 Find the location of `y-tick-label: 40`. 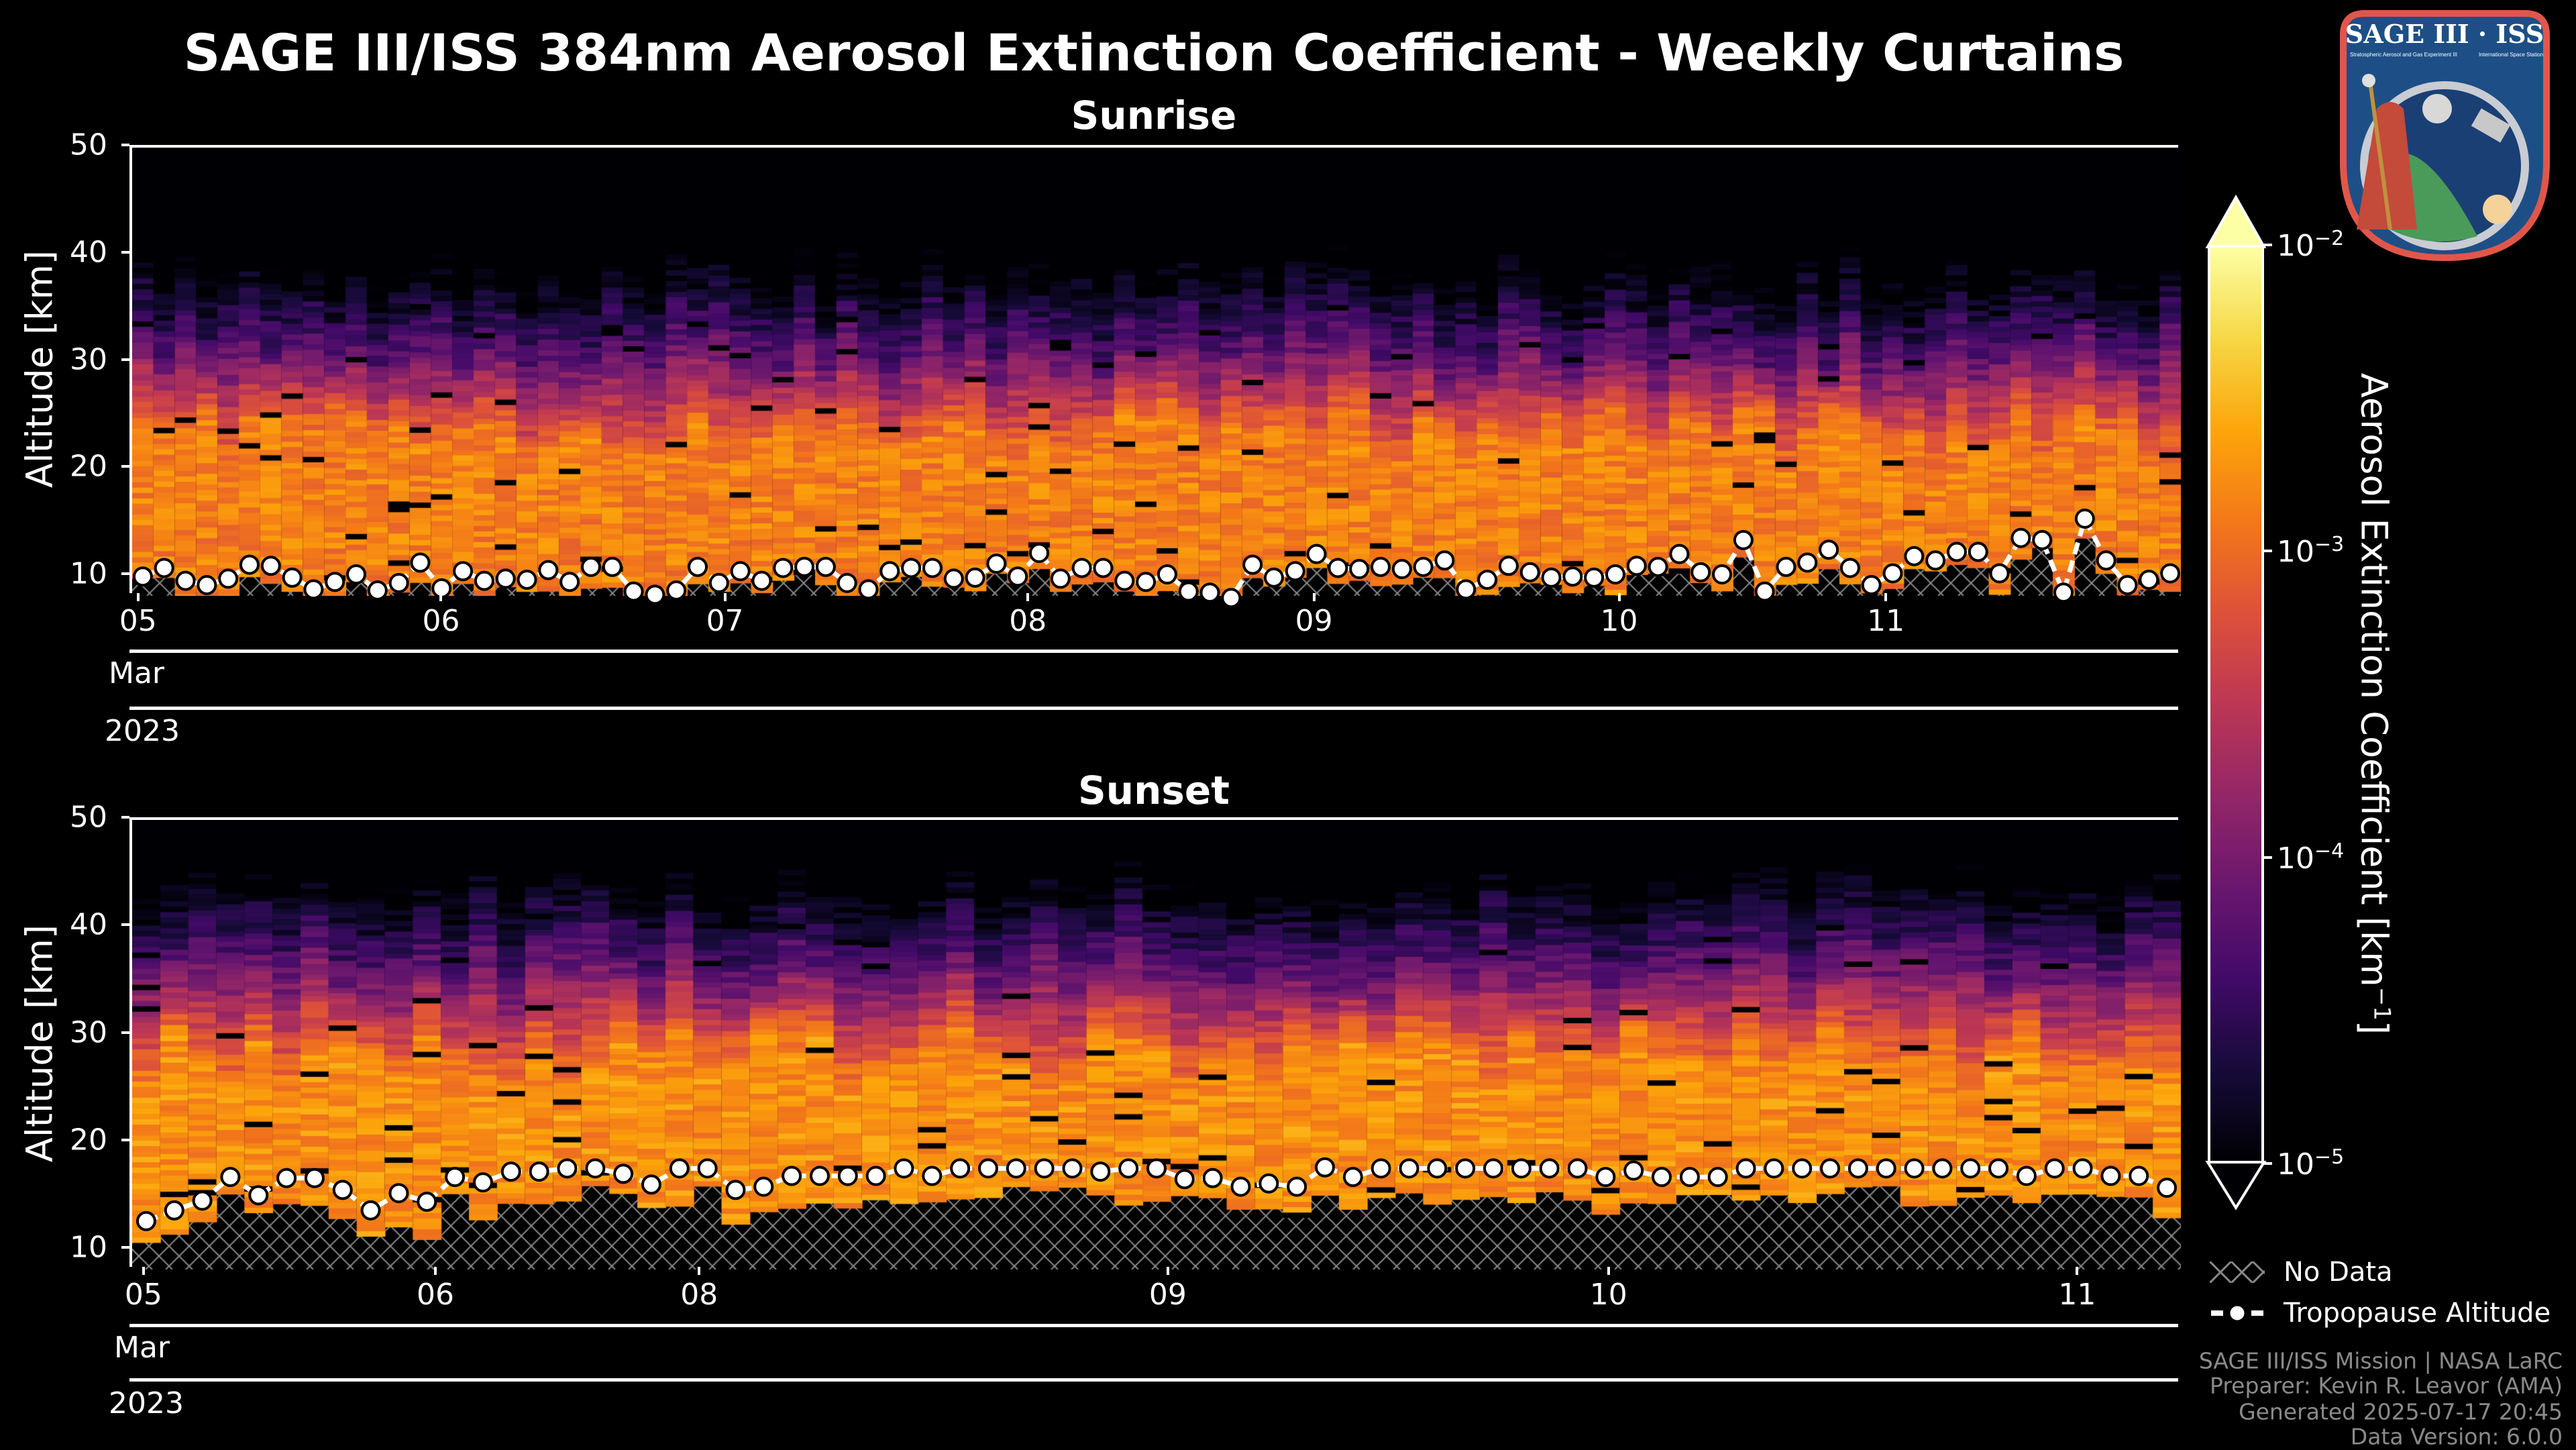

y-tick-label: 40 is located at coordinates (88, 252).